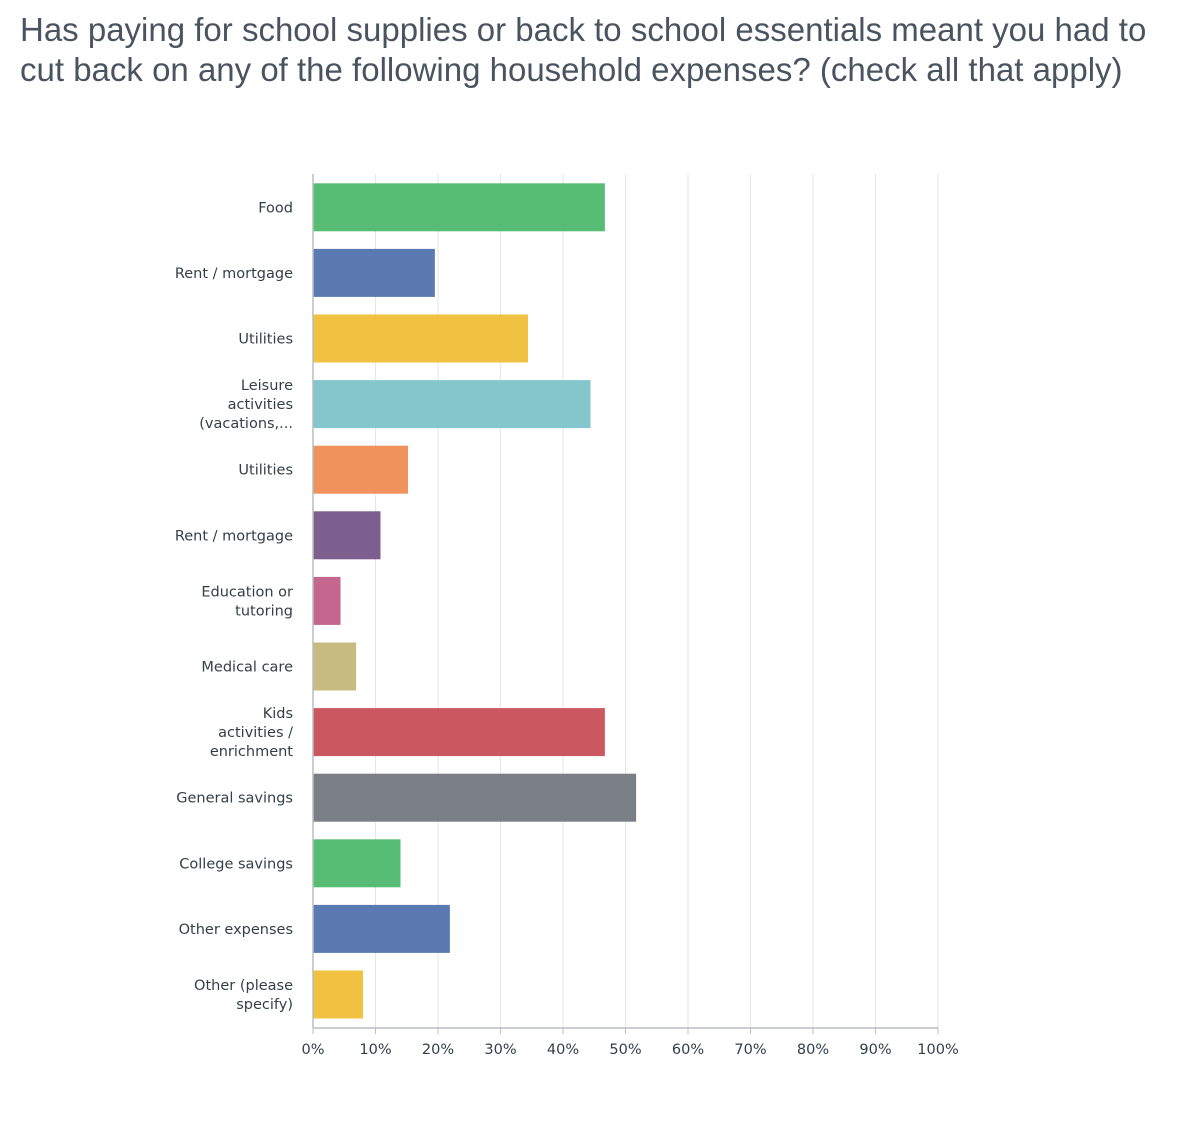  I want to click on x-tick-labels: 0% 10% 20% 30% 40% 50% 60% 70% 80% 90% 100%, so click(629, 1050).